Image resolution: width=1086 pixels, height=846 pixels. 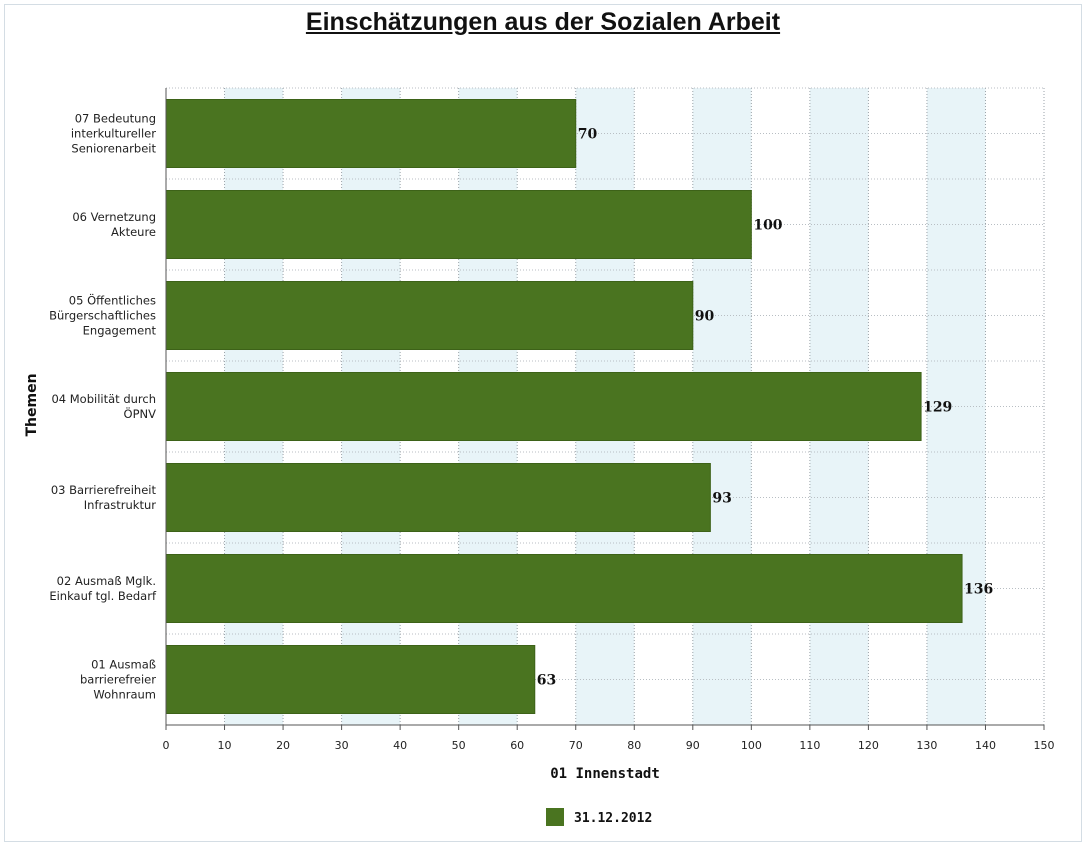 I want to click on bar-value-label: 100, so click(x=767, y=226).